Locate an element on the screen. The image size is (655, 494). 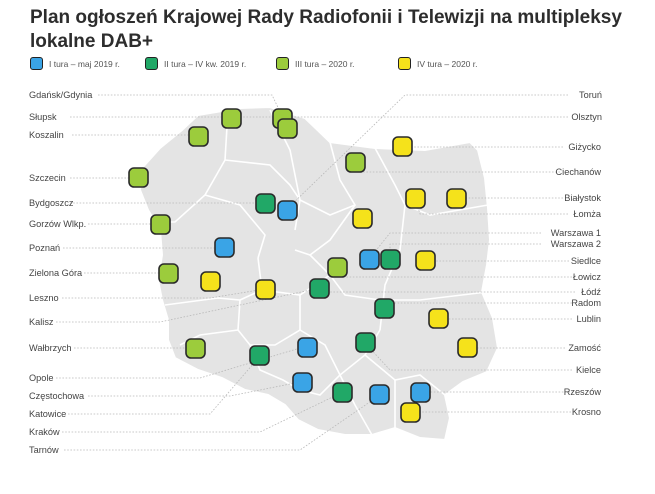
legend-item-round-3: III tura – 2020 r. is located at coordinates (315, 63).